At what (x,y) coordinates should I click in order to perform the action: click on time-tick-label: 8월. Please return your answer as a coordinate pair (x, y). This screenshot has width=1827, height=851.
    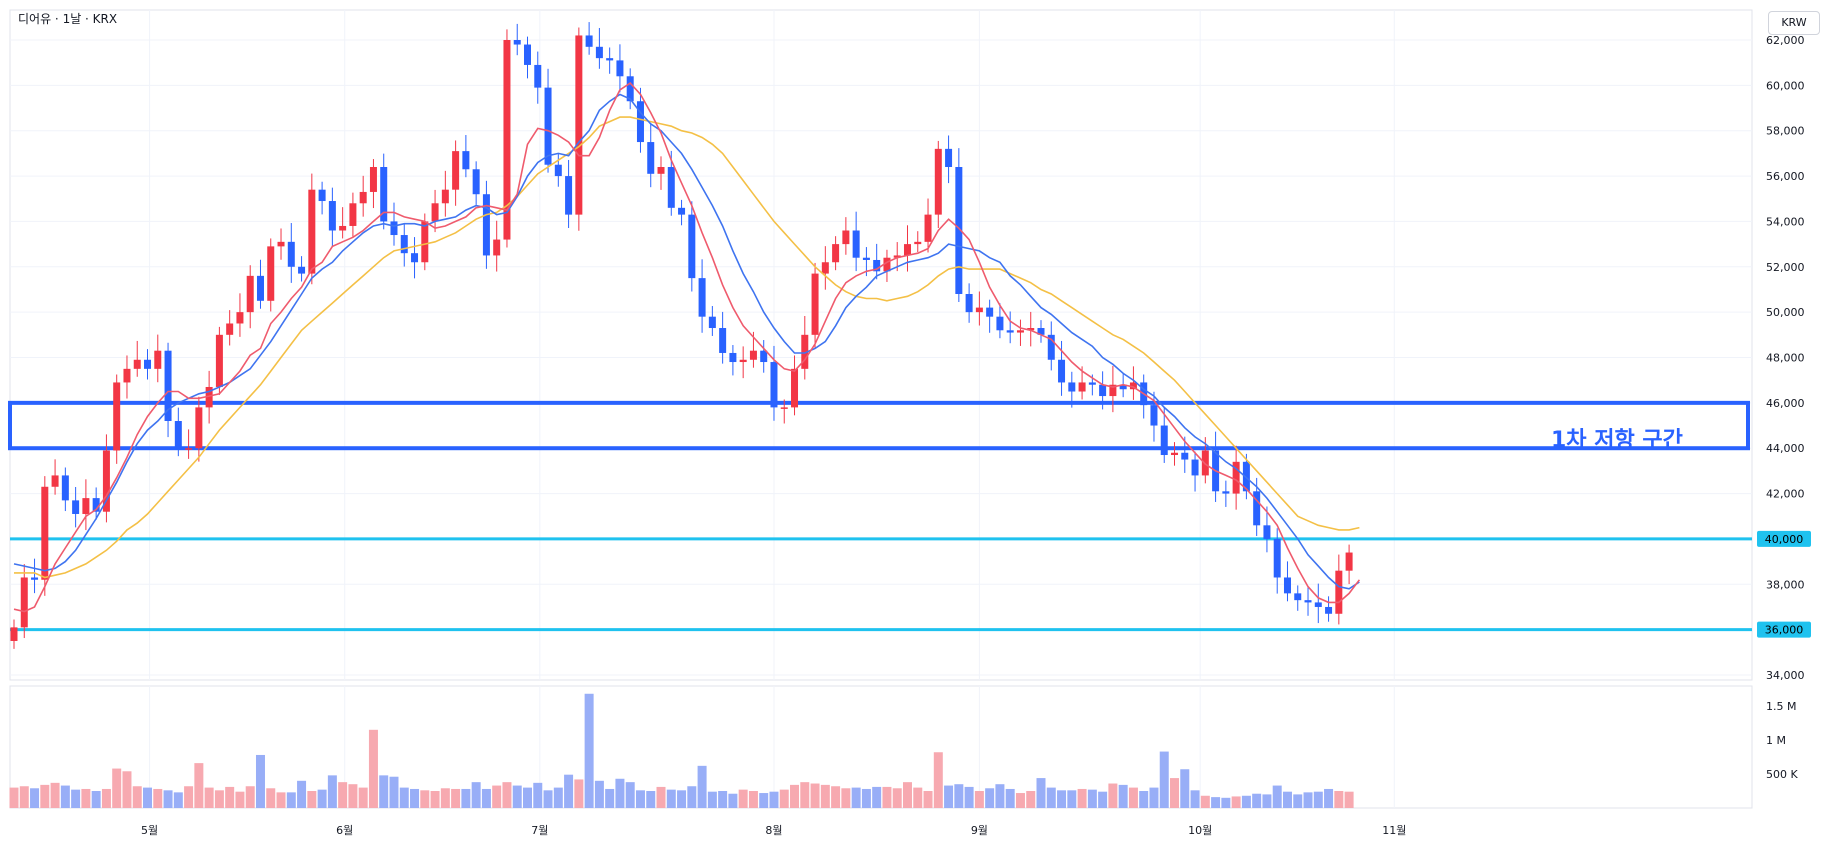
    Looking at the image, I should click on (773, 830).